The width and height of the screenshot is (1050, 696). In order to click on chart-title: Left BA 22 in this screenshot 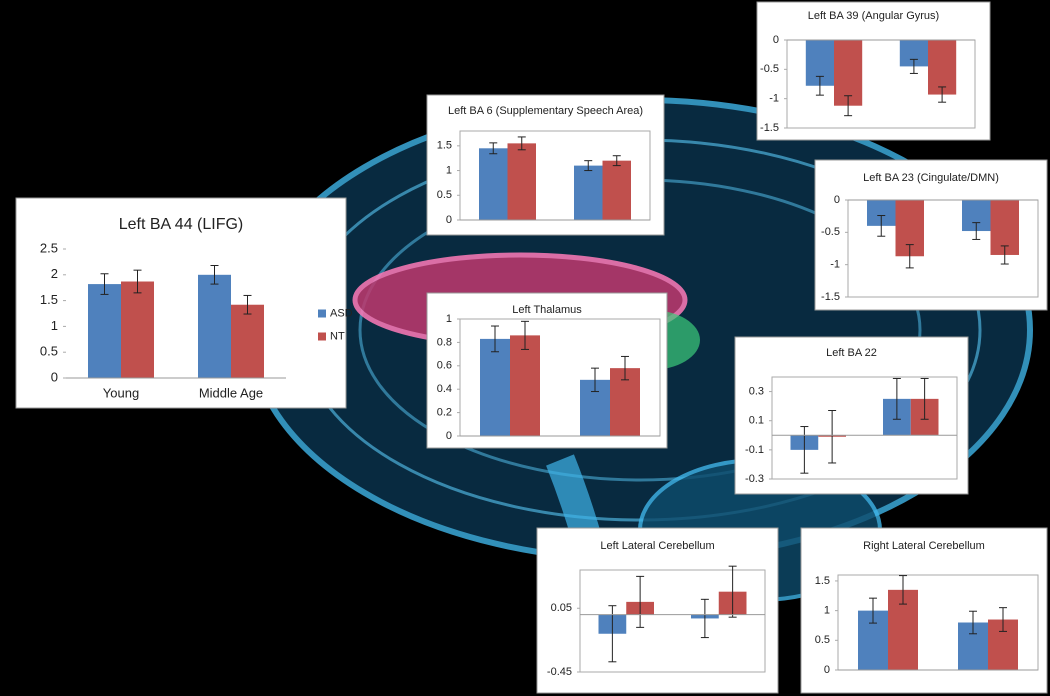, I will do `click(851, 353)`.